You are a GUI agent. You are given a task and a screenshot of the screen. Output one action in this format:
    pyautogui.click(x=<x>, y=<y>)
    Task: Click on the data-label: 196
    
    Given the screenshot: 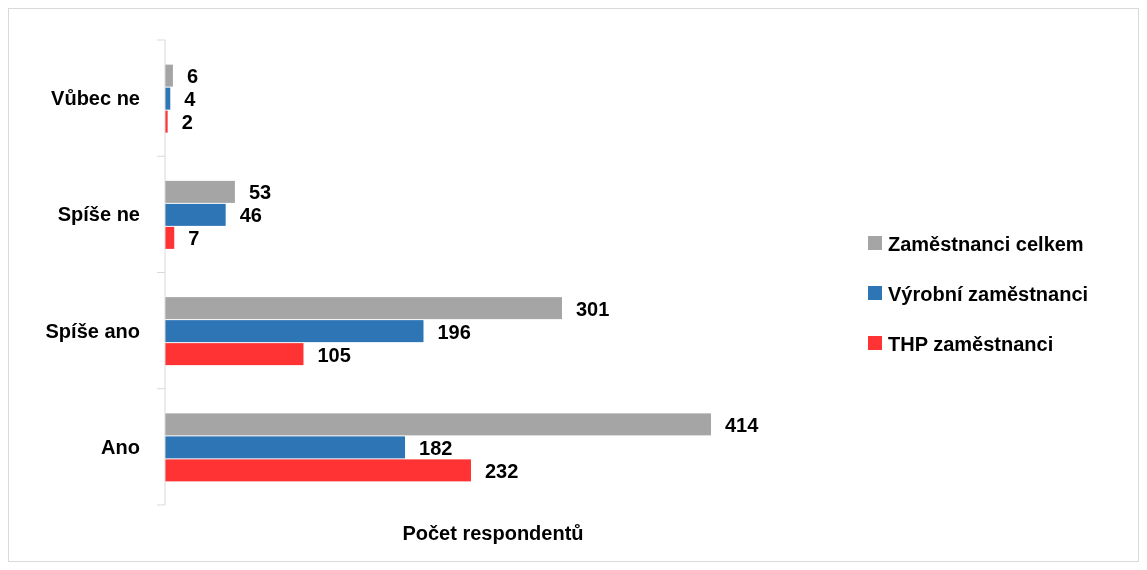 What is the action you would take?
    pyautogui.click(x=454, y=331)
    